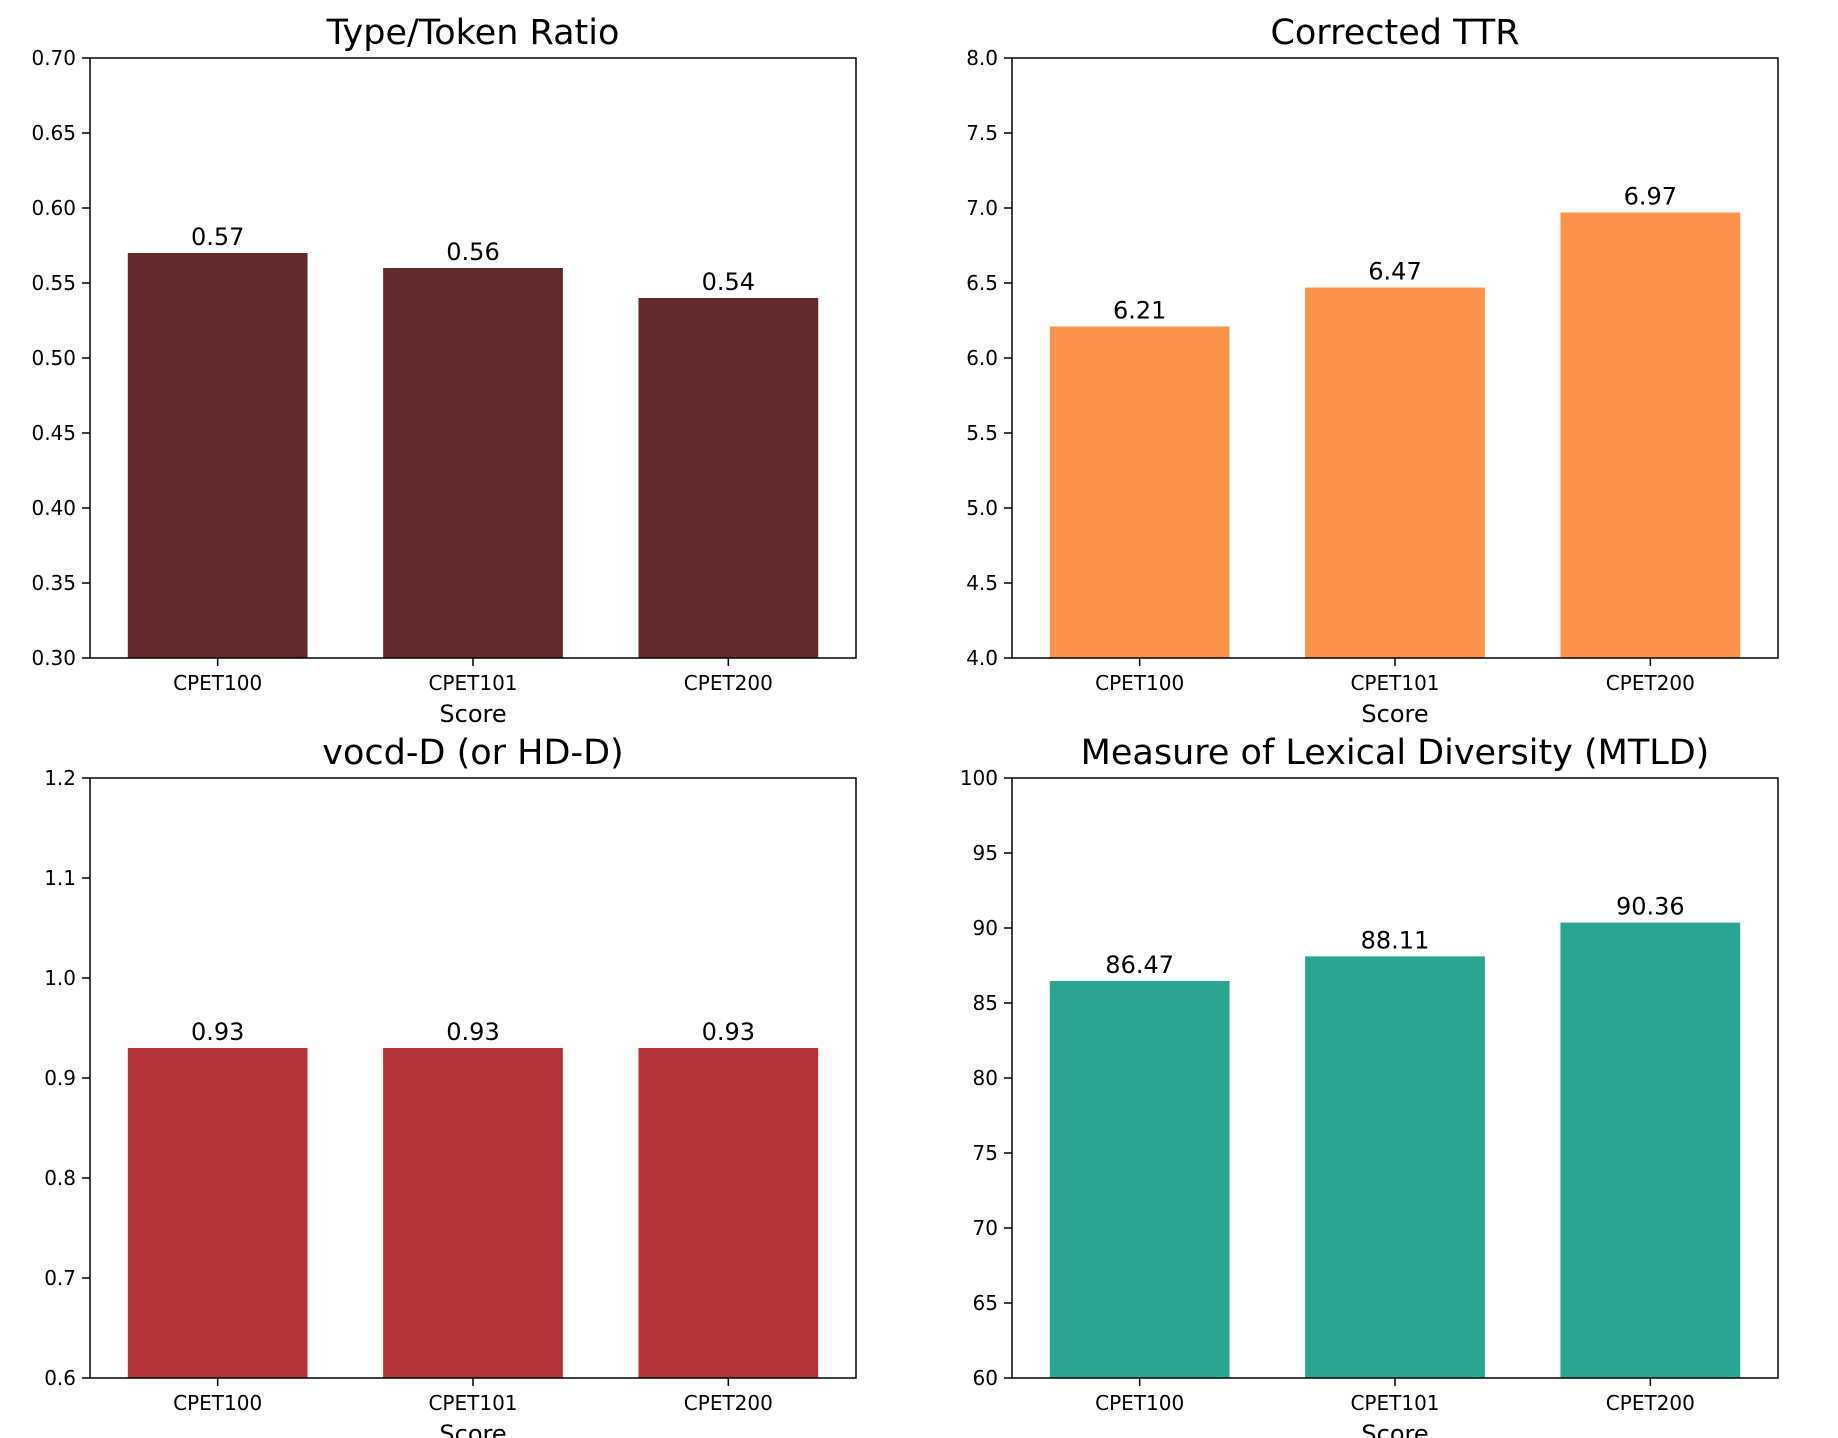  Describe the element at coordinates (1394, 272) in the screenshot. I see `data-label: 6.47` at that location.